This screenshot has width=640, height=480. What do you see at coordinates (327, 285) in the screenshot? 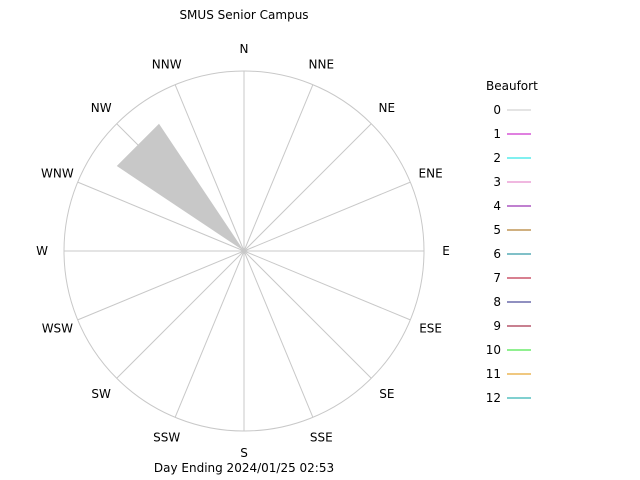
I see `spoke-ese` at bounding box center [327, 285].